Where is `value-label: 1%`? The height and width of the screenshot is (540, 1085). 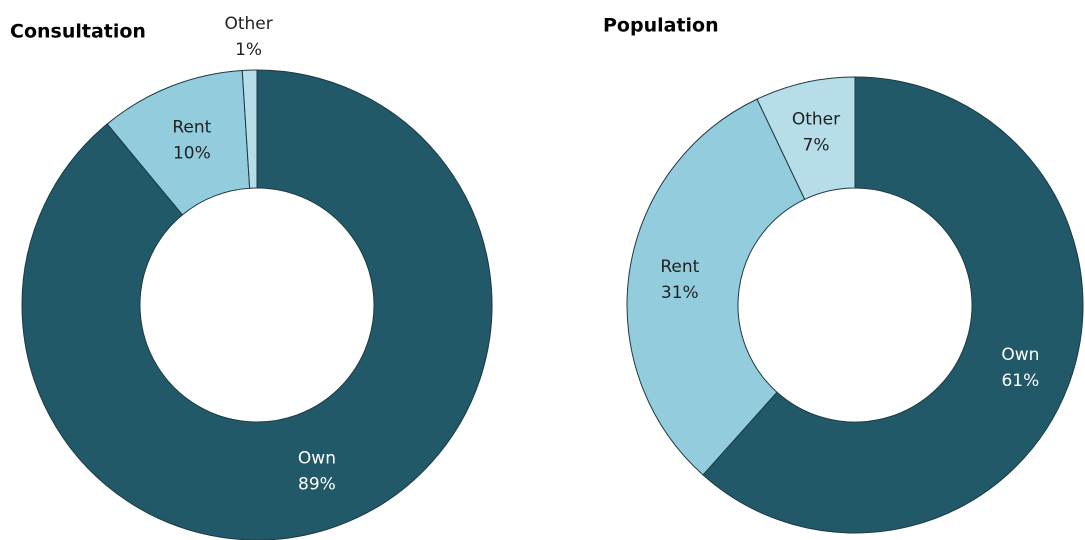 value-label: 1% is located at coordinates (248, 50).